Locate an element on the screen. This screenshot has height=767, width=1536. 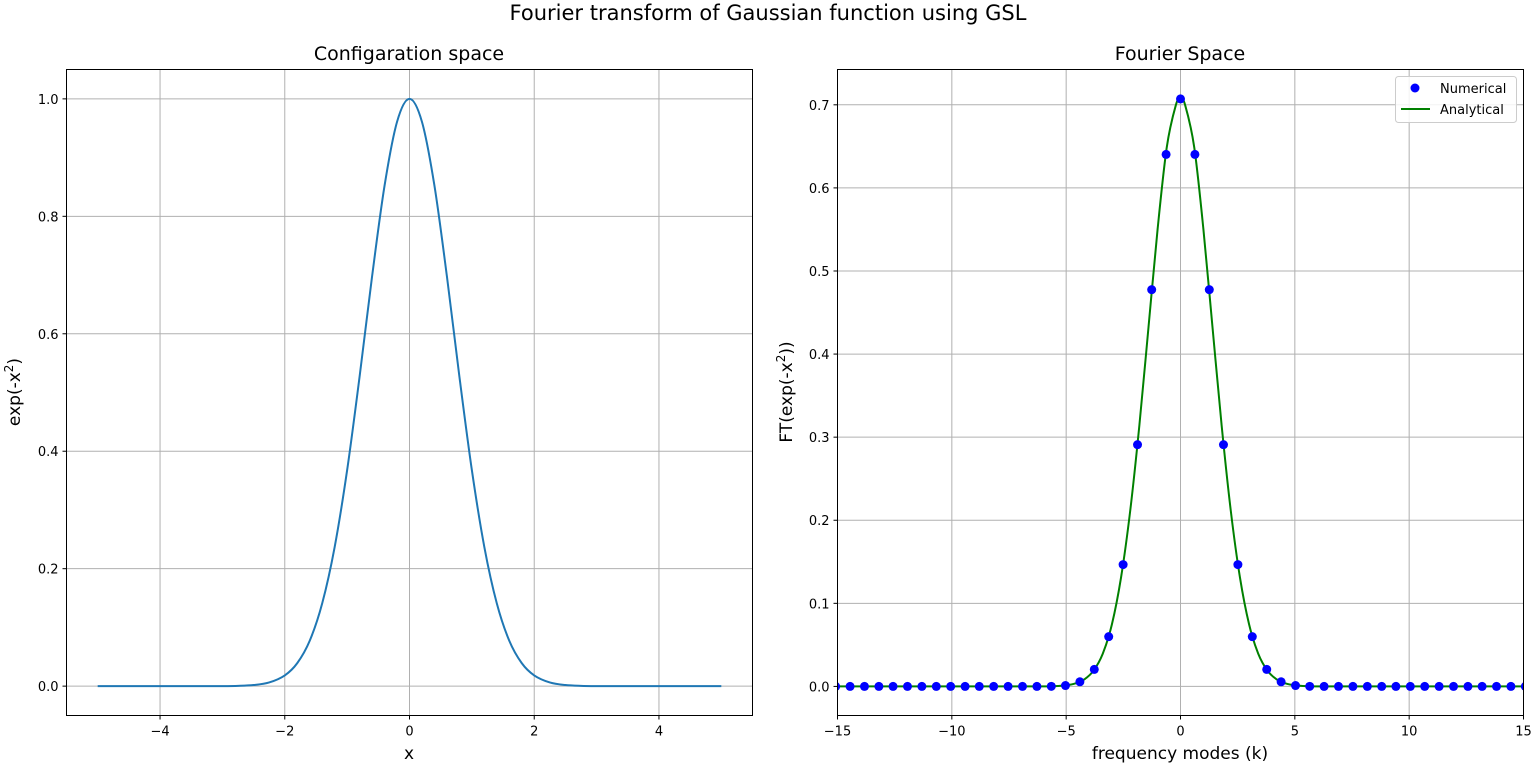
fourier-space-ytick-label: 0.4 is located at coordinates (819, 355).